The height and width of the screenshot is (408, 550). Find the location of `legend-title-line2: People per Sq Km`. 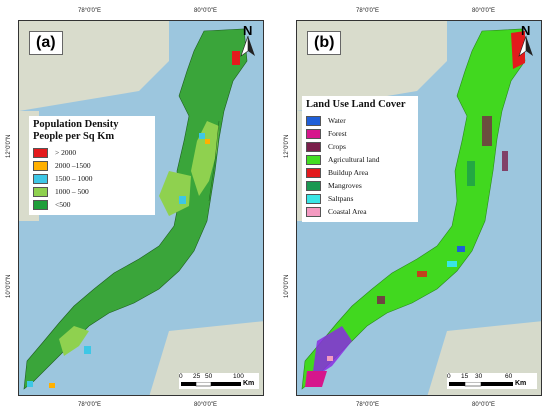

legend-title-line2: People per Sq Km is located at coordinates (74, 136).